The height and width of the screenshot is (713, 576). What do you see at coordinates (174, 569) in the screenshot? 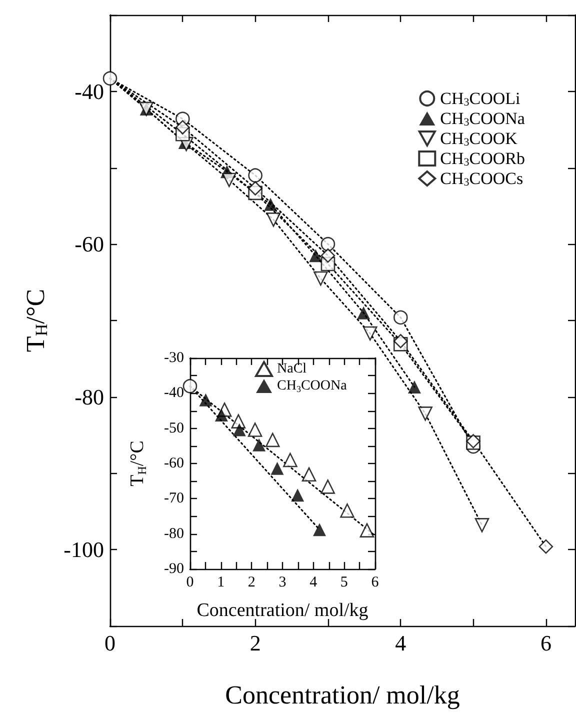
I see `y-tick-label: -90` at bounding box center [174, 569].